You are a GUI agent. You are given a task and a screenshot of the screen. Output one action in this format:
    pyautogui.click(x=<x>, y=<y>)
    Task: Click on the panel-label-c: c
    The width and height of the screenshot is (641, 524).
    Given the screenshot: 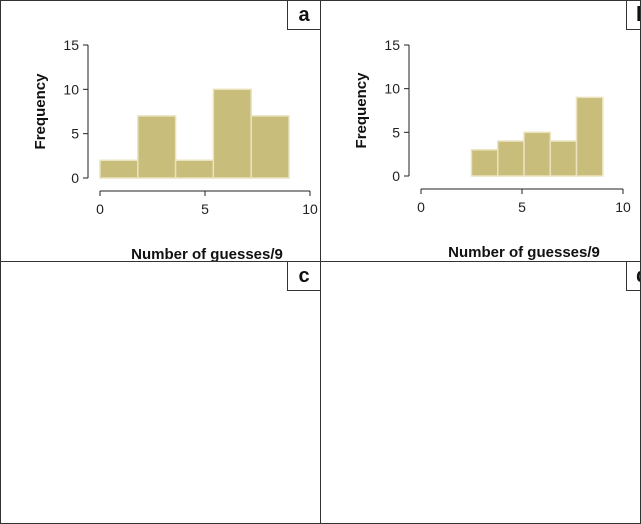 What is the action you would take?
    pyautogui.click(x=303, y=276)
    